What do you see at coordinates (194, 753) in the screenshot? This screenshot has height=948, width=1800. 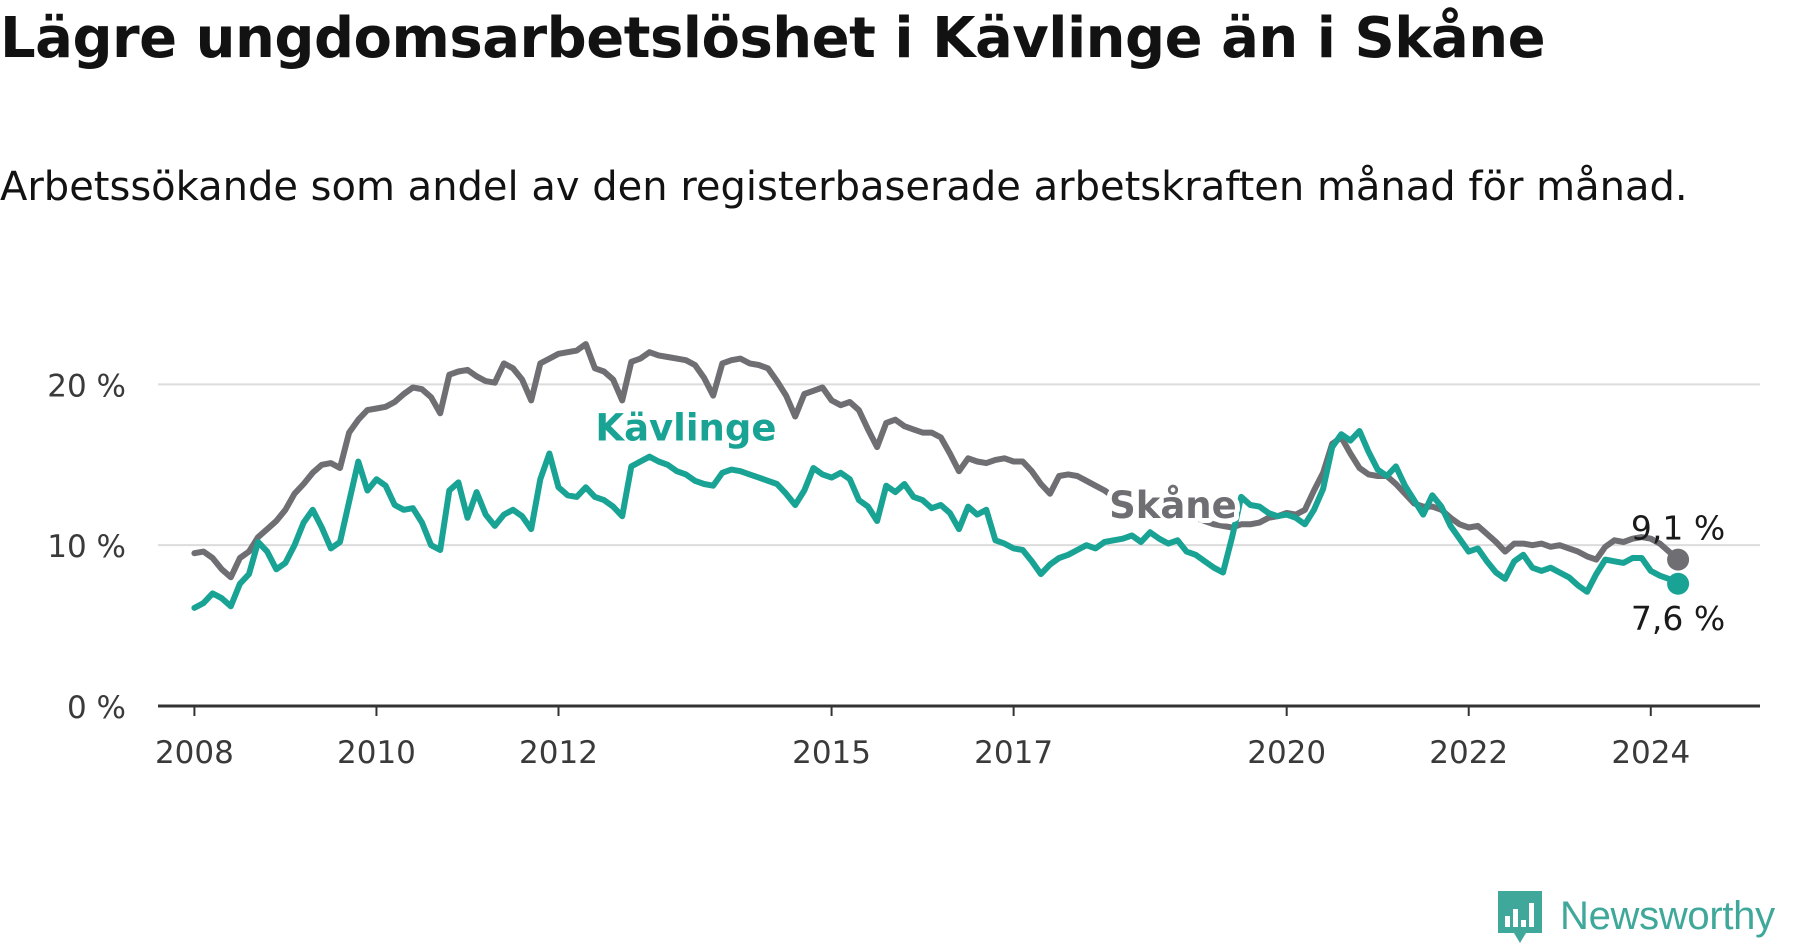 I see `x-tick-label: 2008` at bounding box center [194, 753].